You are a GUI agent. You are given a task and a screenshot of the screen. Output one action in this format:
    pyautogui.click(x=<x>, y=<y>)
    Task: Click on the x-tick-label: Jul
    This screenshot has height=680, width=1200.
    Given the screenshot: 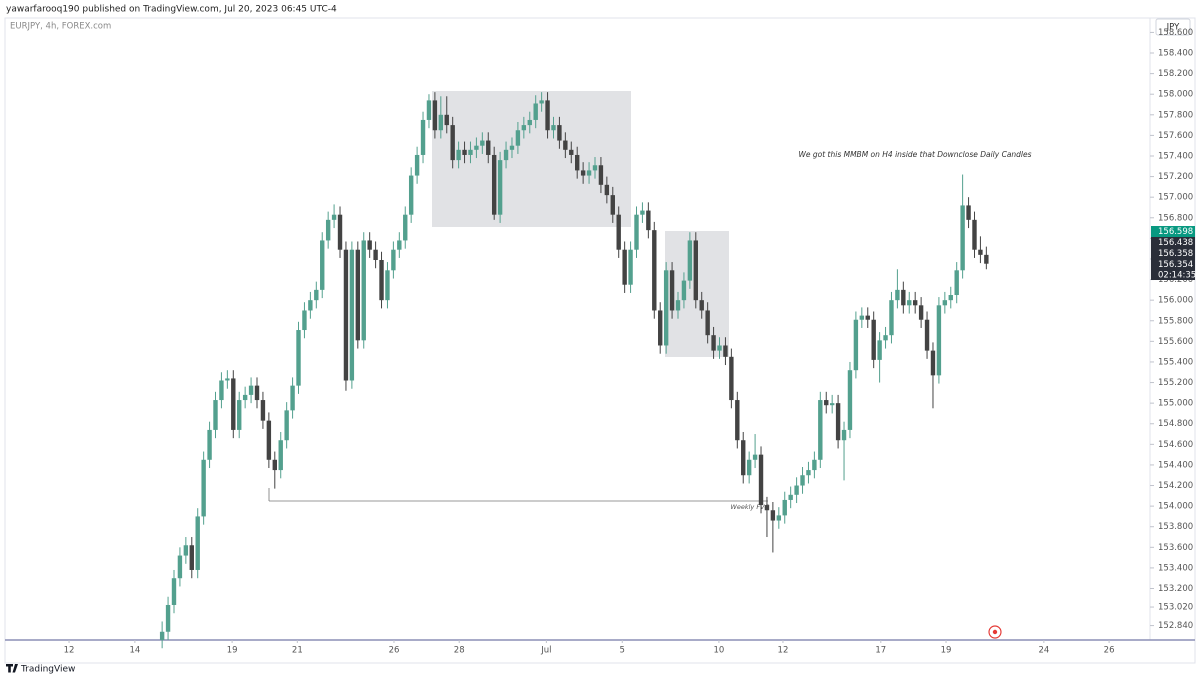 What is the action you would take?
    pyautogui.click(x=545, y=651)
    